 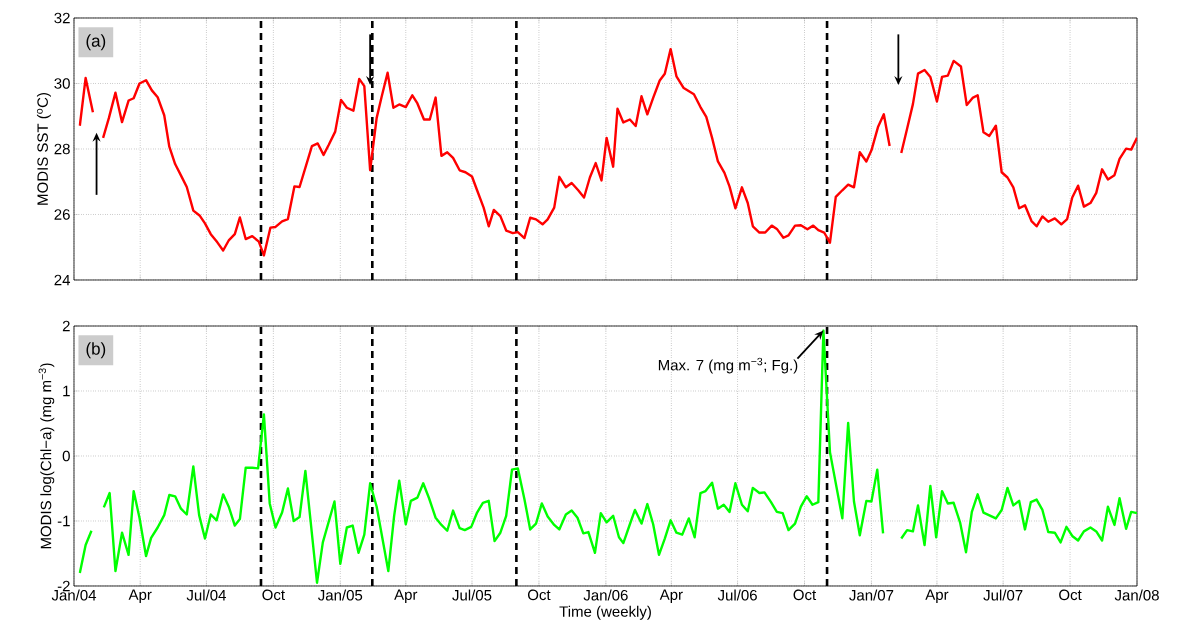 What do you see at coordinates (43, 149) in the screenshot?
I see `y-axis-title: MODIS SST ($^{o}$C)` at bounding box center [43, 149].